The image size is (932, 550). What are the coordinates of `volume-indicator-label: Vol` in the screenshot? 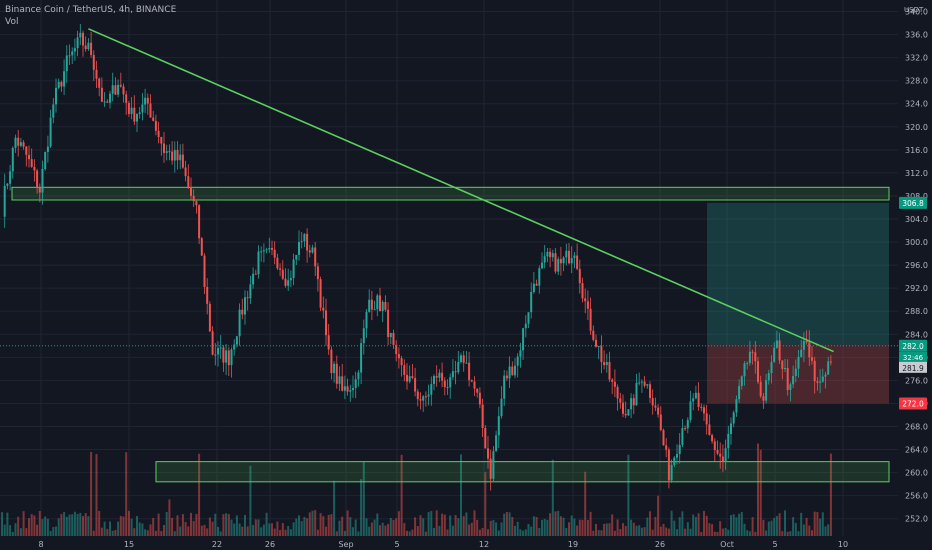 It's located at (12, 22).